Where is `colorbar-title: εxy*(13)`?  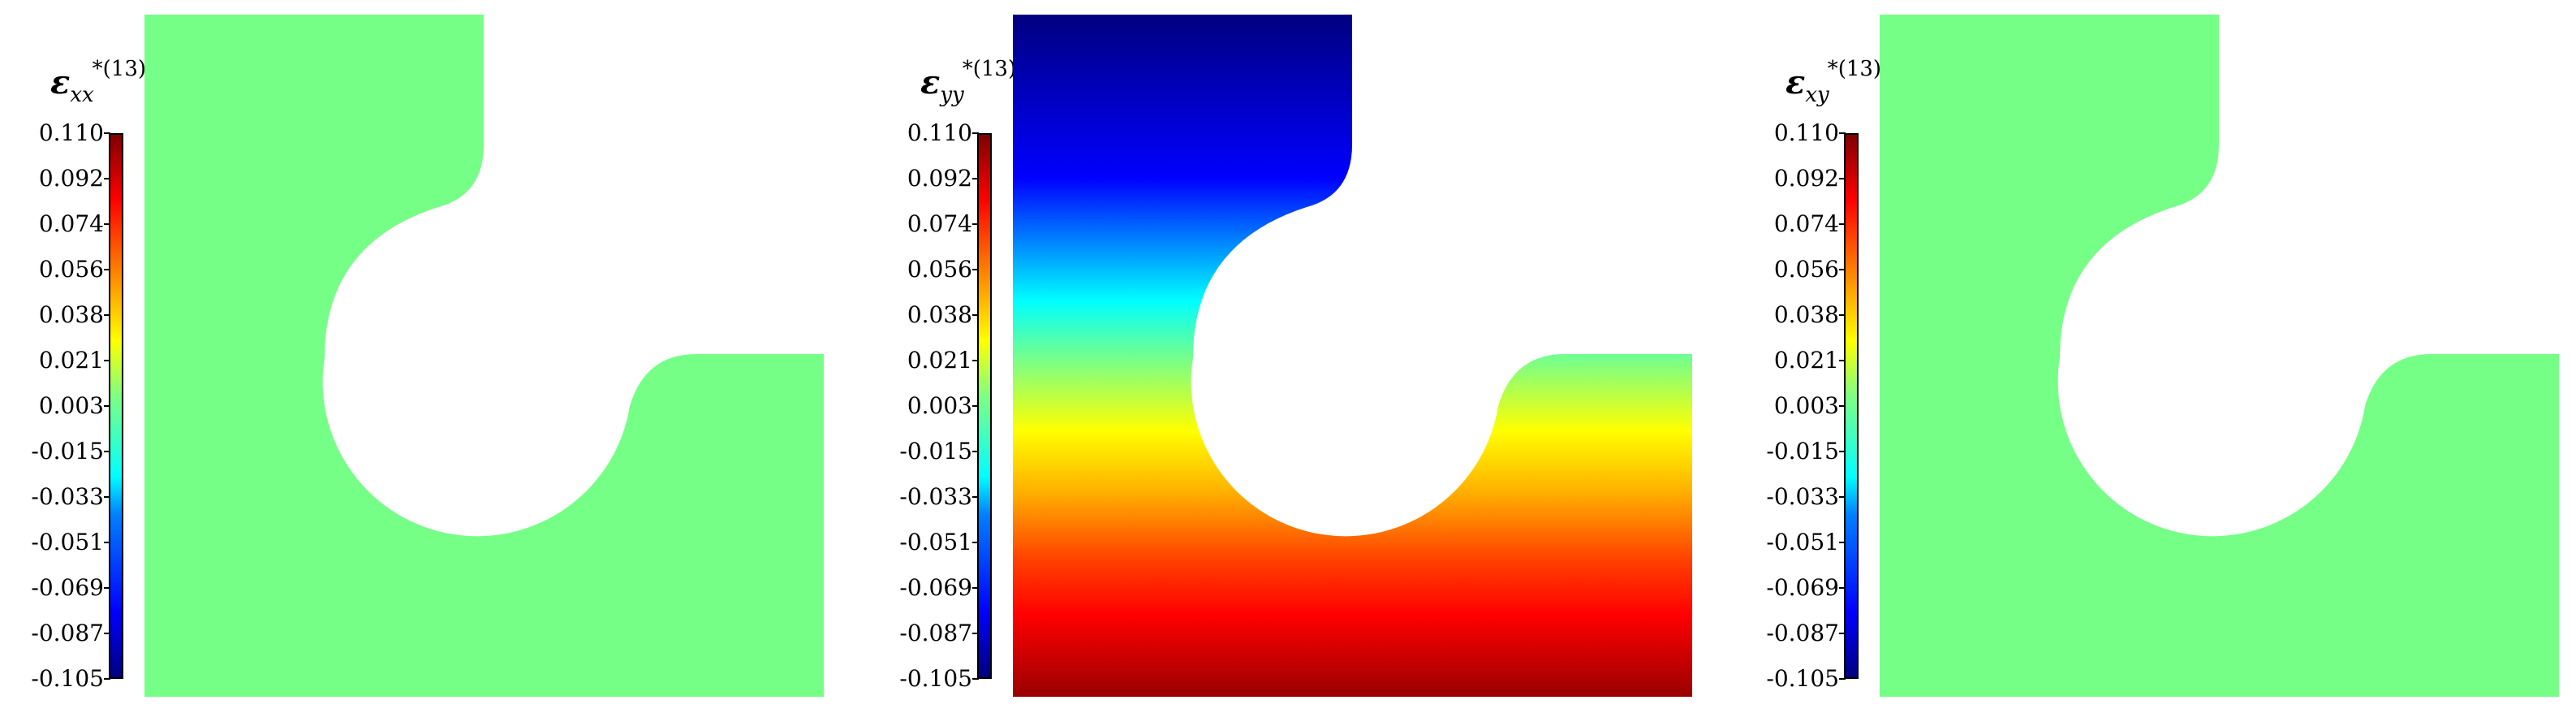
colorbar-title: εxy*(13) is located at coordinates (1834, 82).